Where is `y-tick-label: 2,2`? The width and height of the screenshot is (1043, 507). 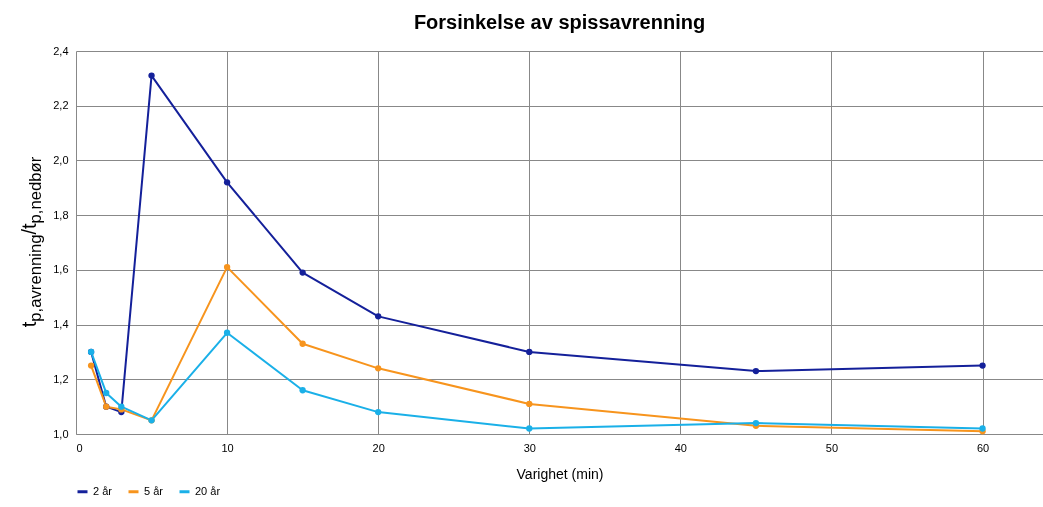
y-tick-label: 2,2 is located at coordinates (61, 105).